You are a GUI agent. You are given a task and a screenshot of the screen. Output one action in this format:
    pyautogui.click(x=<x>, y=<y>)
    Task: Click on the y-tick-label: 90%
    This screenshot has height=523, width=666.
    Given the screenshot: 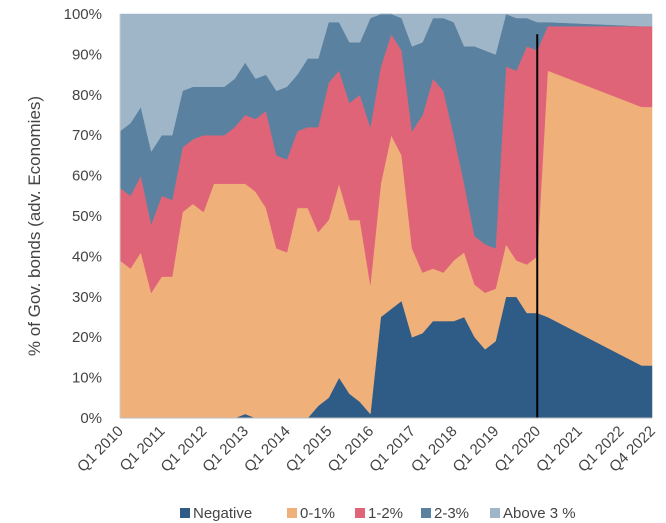 What is the action you would take?
    pyautogui.click(x=87, y=54)
    